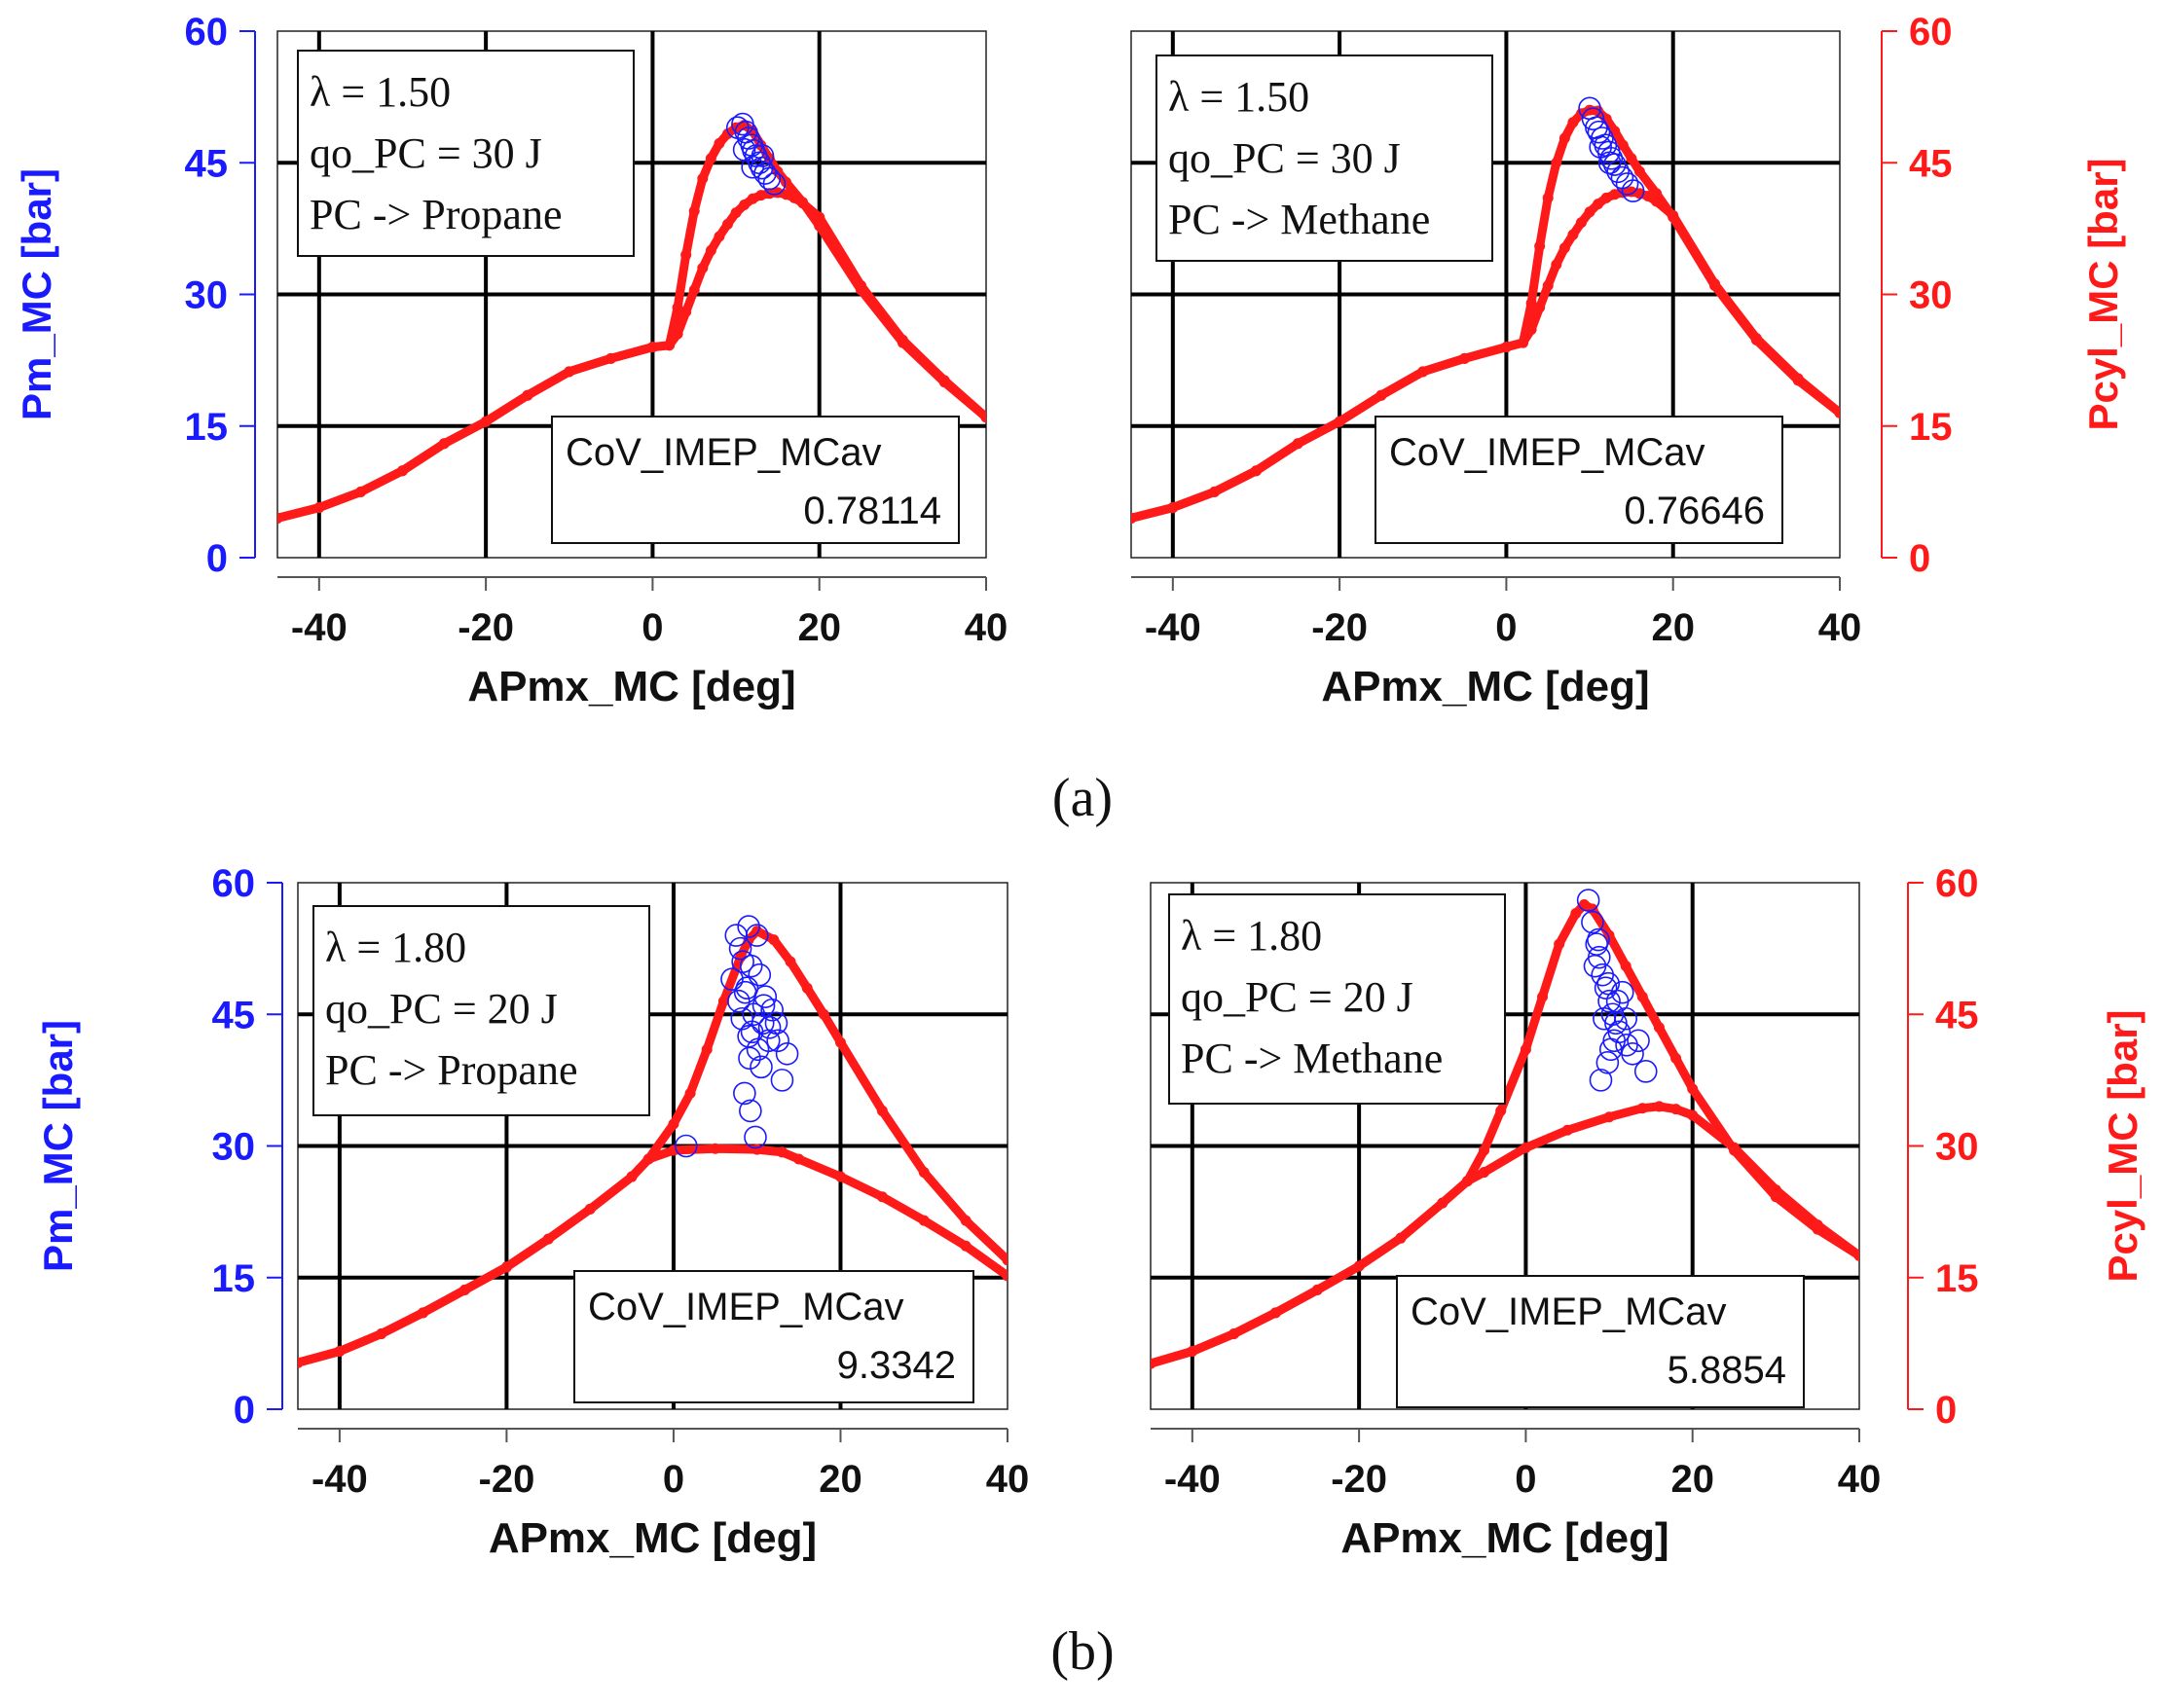 The height and width of the screenshot is (1708, 2163). Describe the element at coordinates (1931, 32) in the screenshot. I see `y-tick-label: 60` at that location.